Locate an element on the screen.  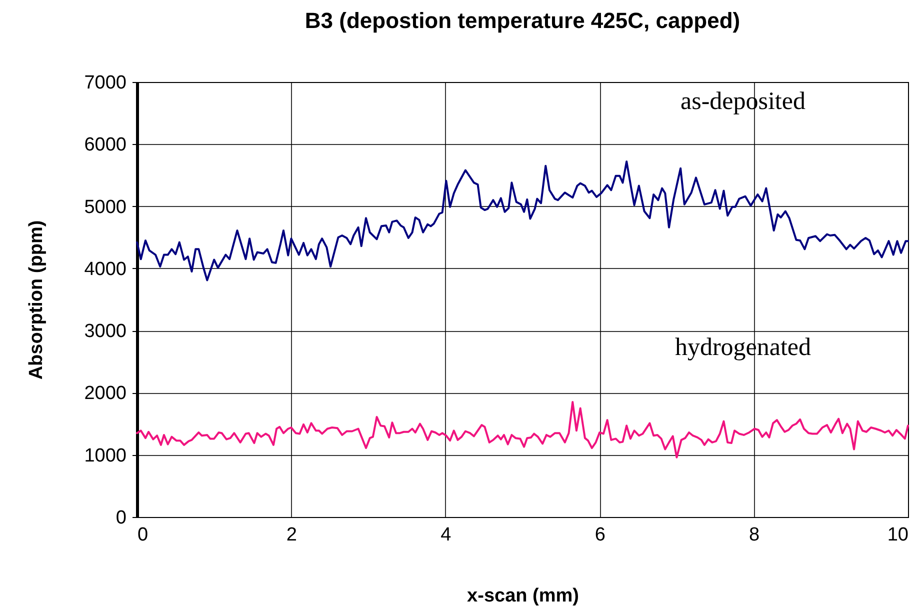
y-tick-label: 2000 is located at coordinates (105, 393).